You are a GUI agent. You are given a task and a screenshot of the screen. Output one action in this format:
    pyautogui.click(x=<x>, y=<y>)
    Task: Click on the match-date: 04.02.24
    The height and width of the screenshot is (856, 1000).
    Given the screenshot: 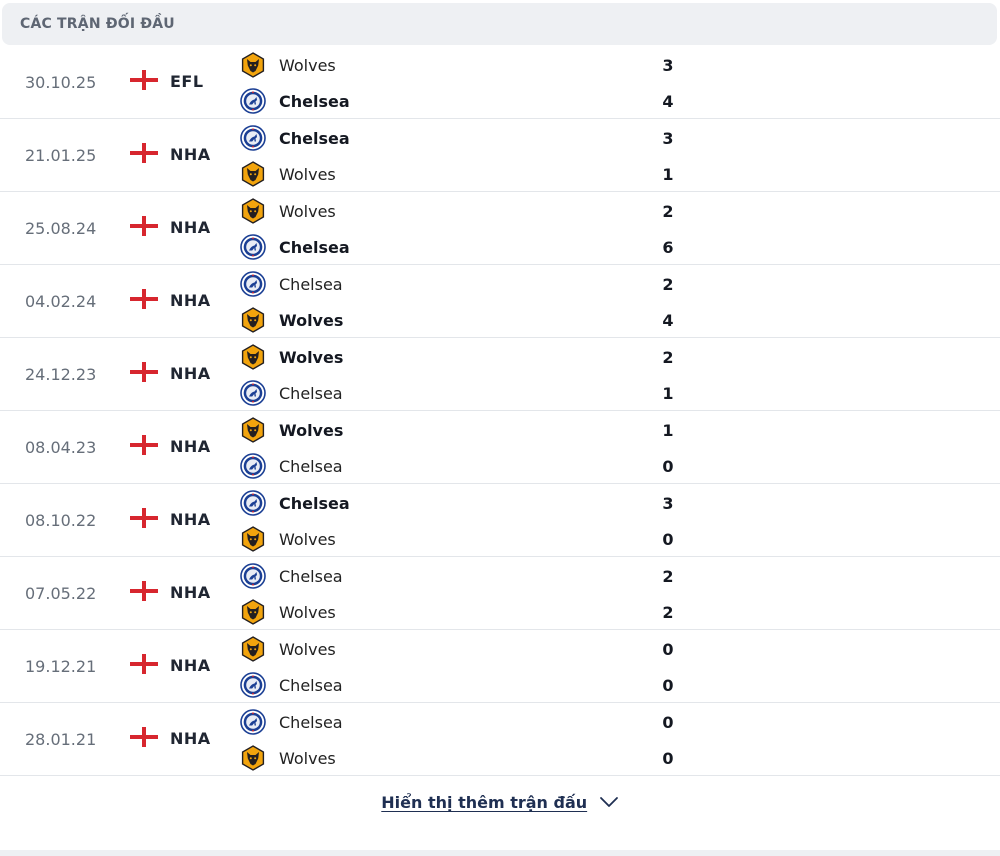 What is the action you would take?
    pyautogui.click(x=61, y=301)
    